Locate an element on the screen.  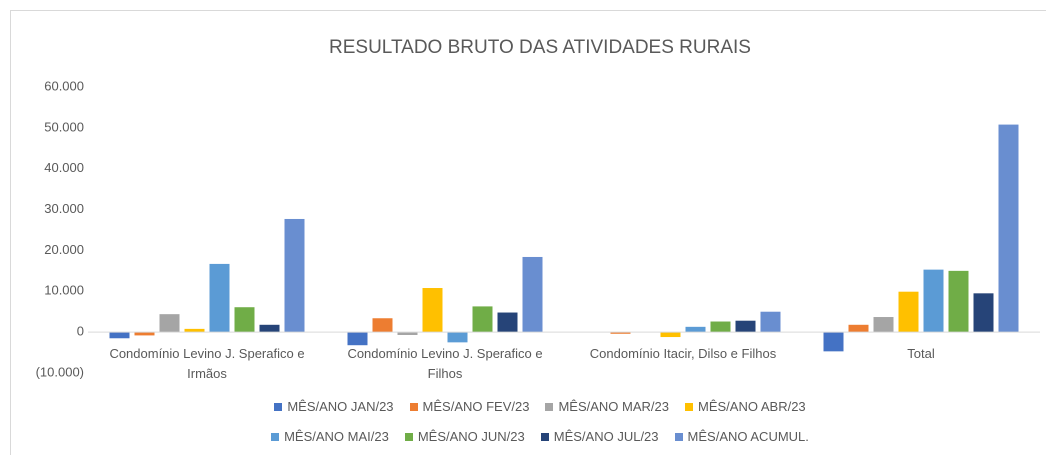
legend-item: MÊS/ANO ACUMUL. is located at coordinates (741, 436).